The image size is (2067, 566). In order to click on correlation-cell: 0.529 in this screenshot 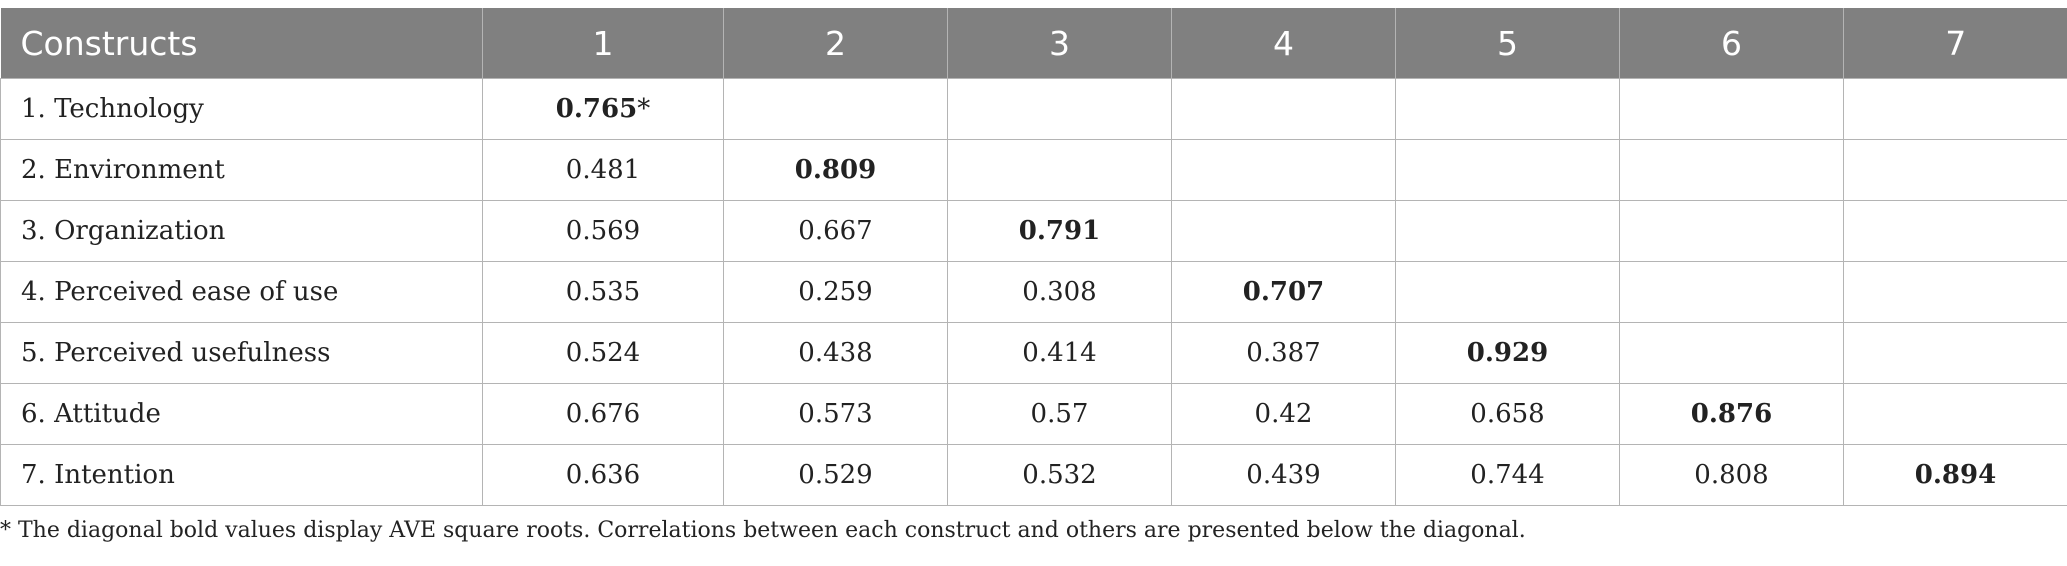, I will do `click(835, 475)`.